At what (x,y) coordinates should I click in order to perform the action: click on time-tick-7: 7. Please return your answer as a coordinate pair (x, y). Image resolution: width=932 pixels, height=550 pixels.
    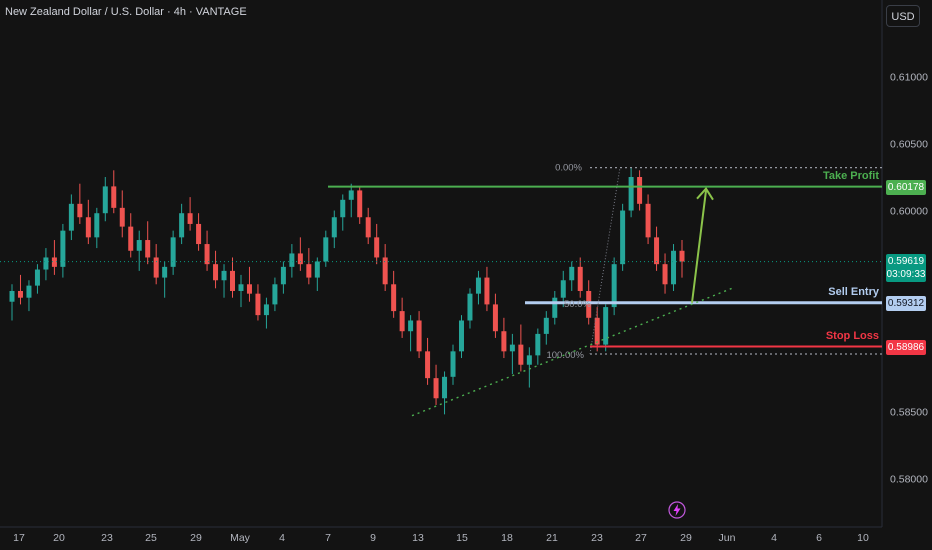
    Looking at the image, I should click on (328, 538).